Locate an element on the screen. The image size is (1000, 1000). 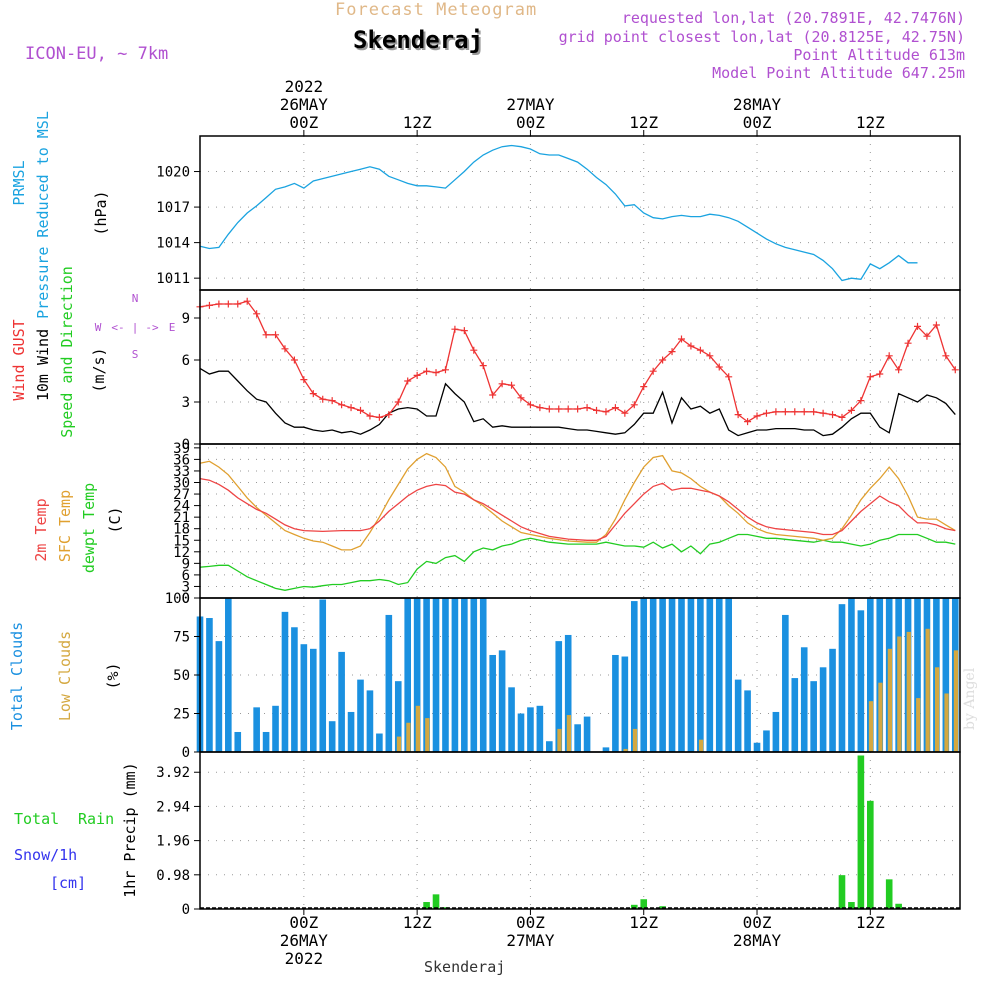
ytick-label: 1017 is located at coordinates (173, 208).